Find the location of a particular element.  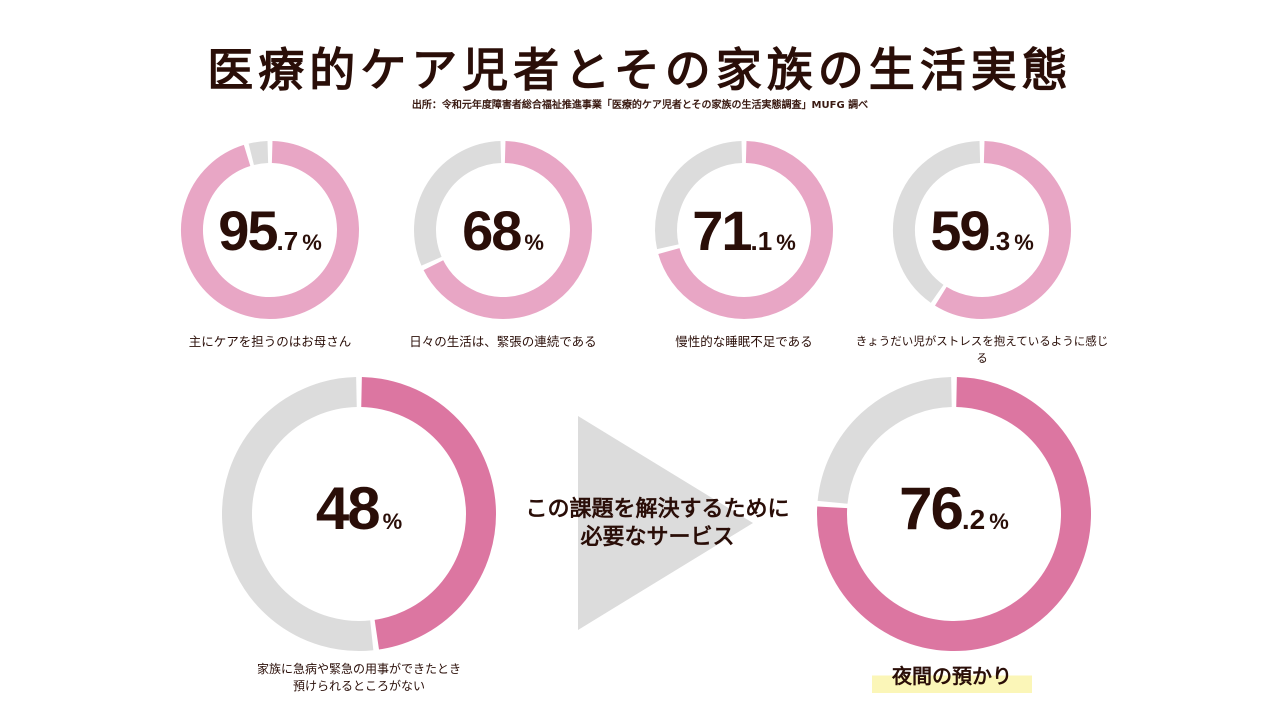

donut-label-5-line-1: 家族に急病や緊急の用事ができたとき is located at coordinates (358, 669).